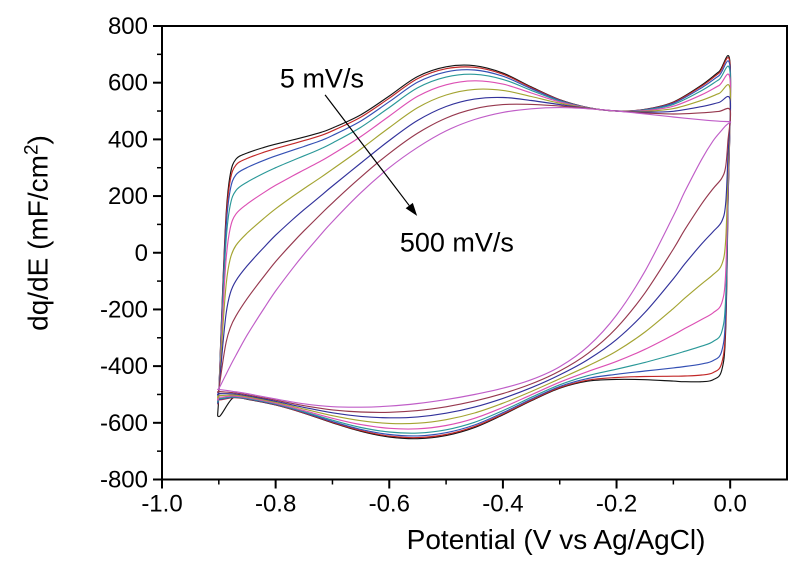  I want to click on y-tick-label: 200, so click(128, 196).